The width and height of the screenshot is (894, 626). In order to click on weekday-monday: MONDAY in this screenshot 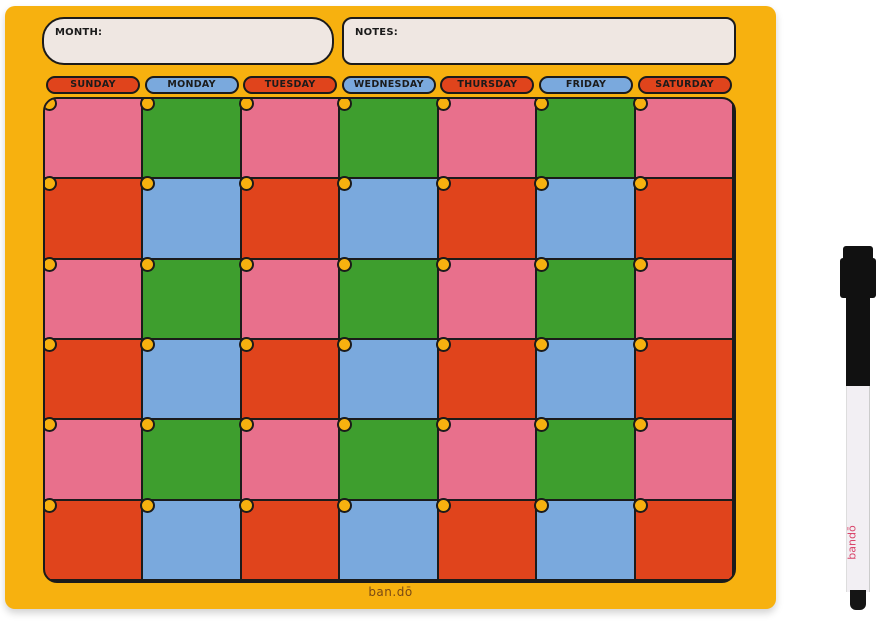, I will do `click(191, 85)`.